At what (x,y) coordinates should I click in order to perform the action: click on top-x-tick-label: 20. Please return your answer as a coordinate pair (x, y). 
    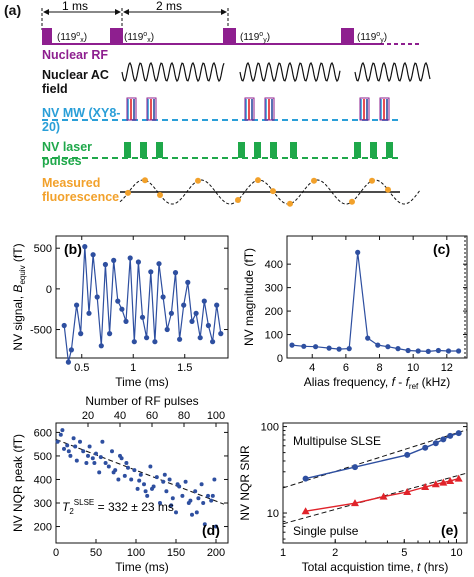
    Looking at the image, I should click on (88, 416).